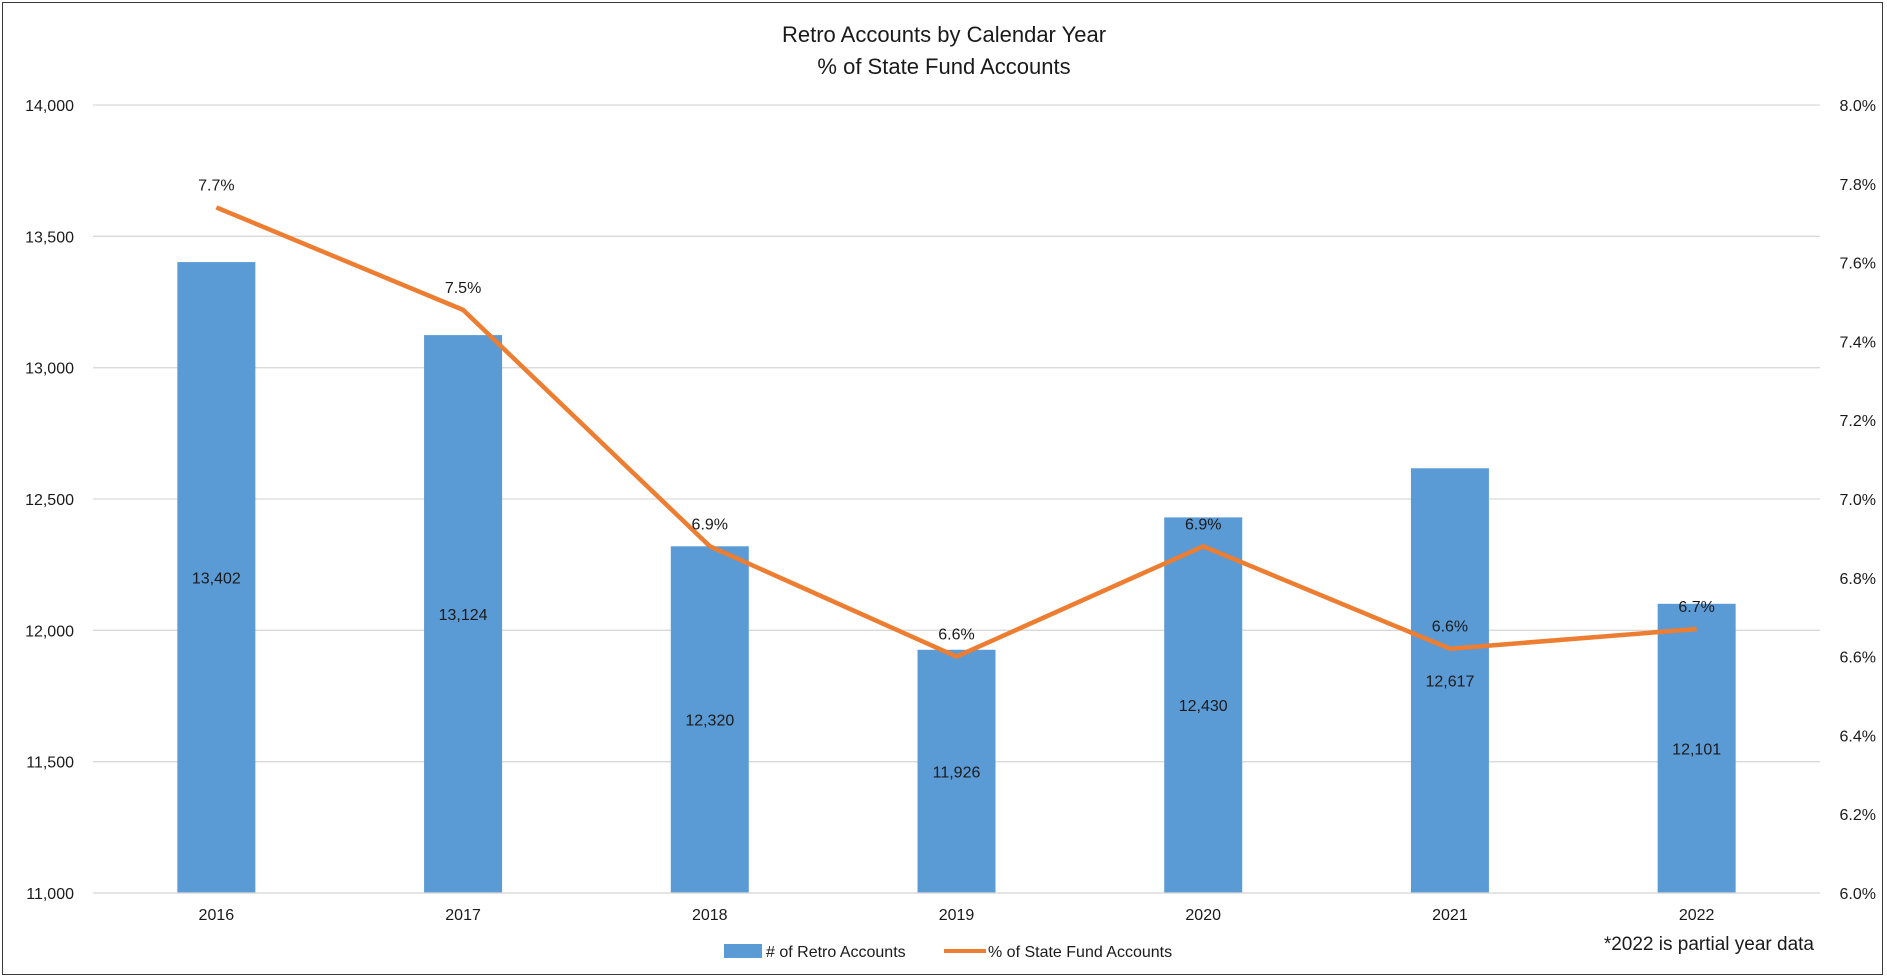 The image size is (1887, 979). I want to click on bar-value-label: 12,617, so click(1449, 682).